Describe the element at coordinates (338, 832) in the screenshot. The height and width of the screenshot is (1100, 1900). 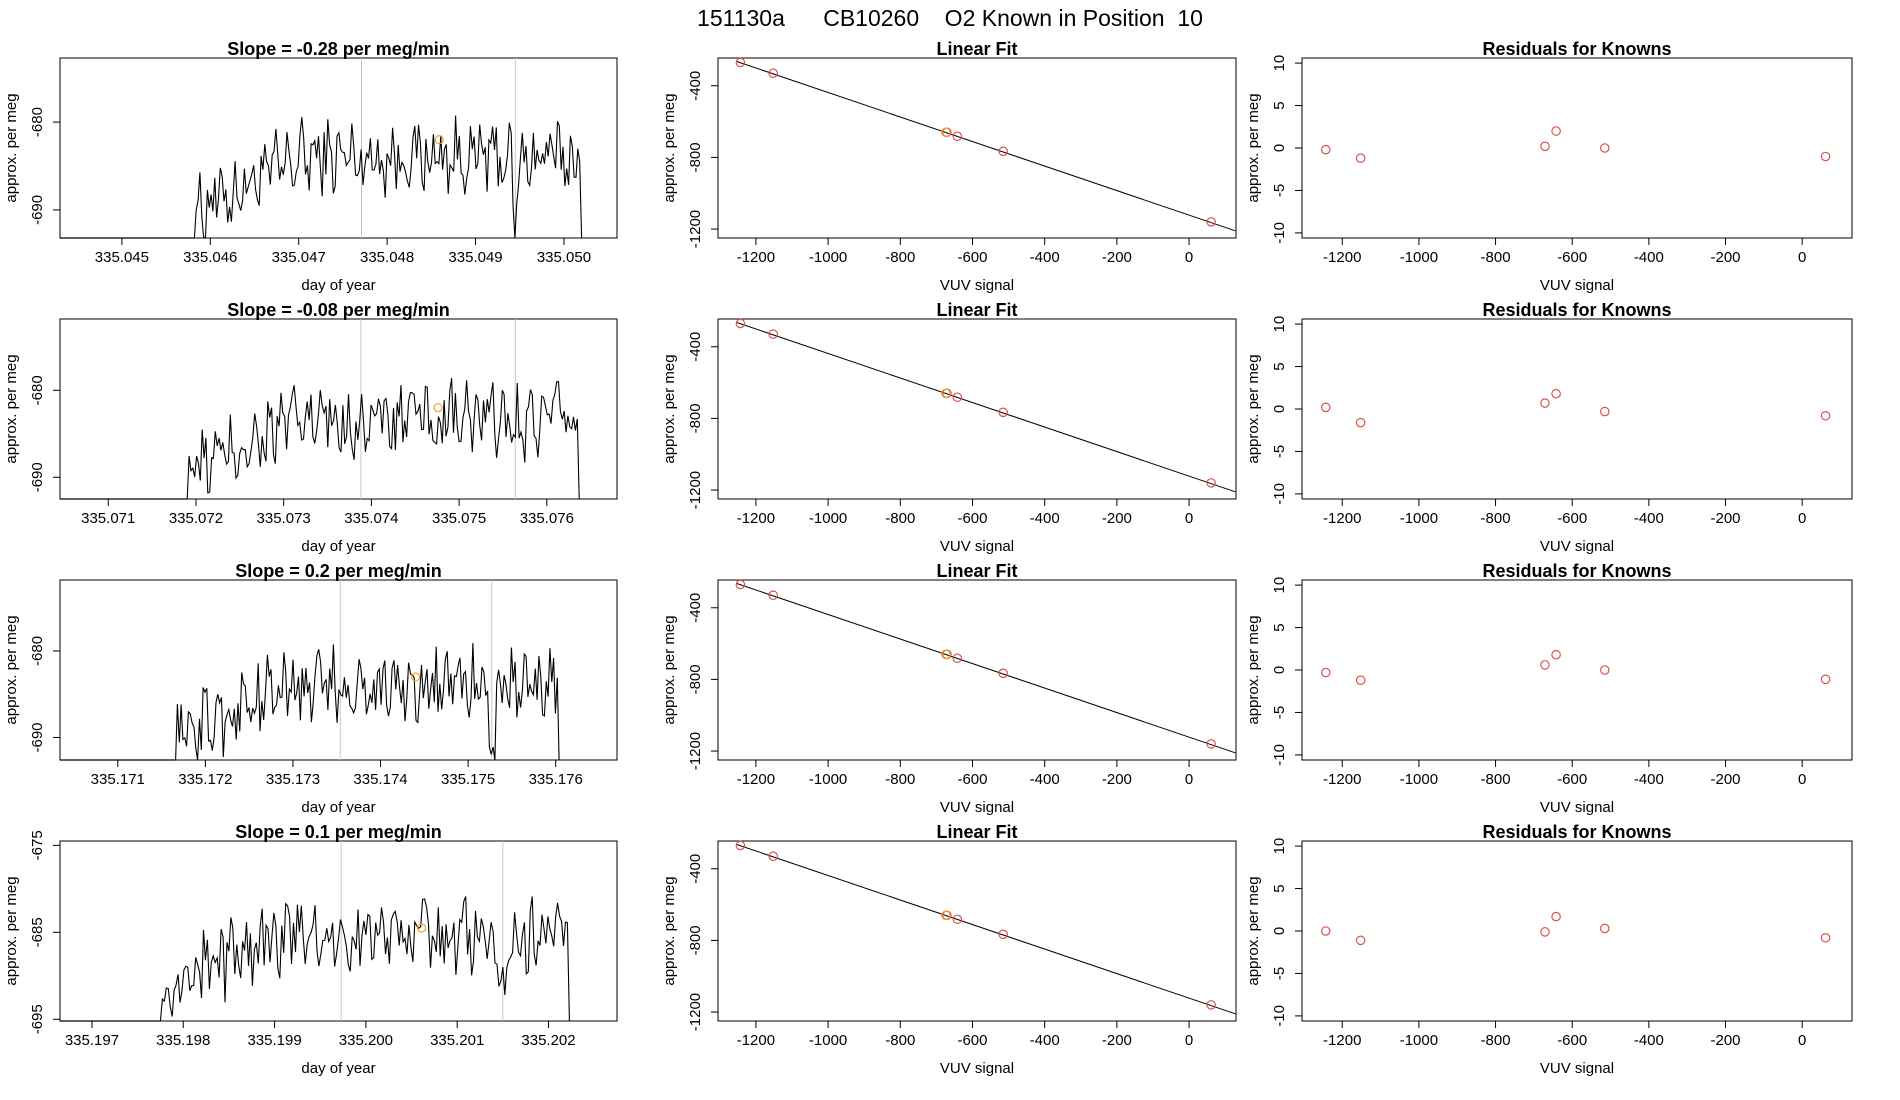
I see `panel-title: Slope = 0.1 per meg/min` at that location.